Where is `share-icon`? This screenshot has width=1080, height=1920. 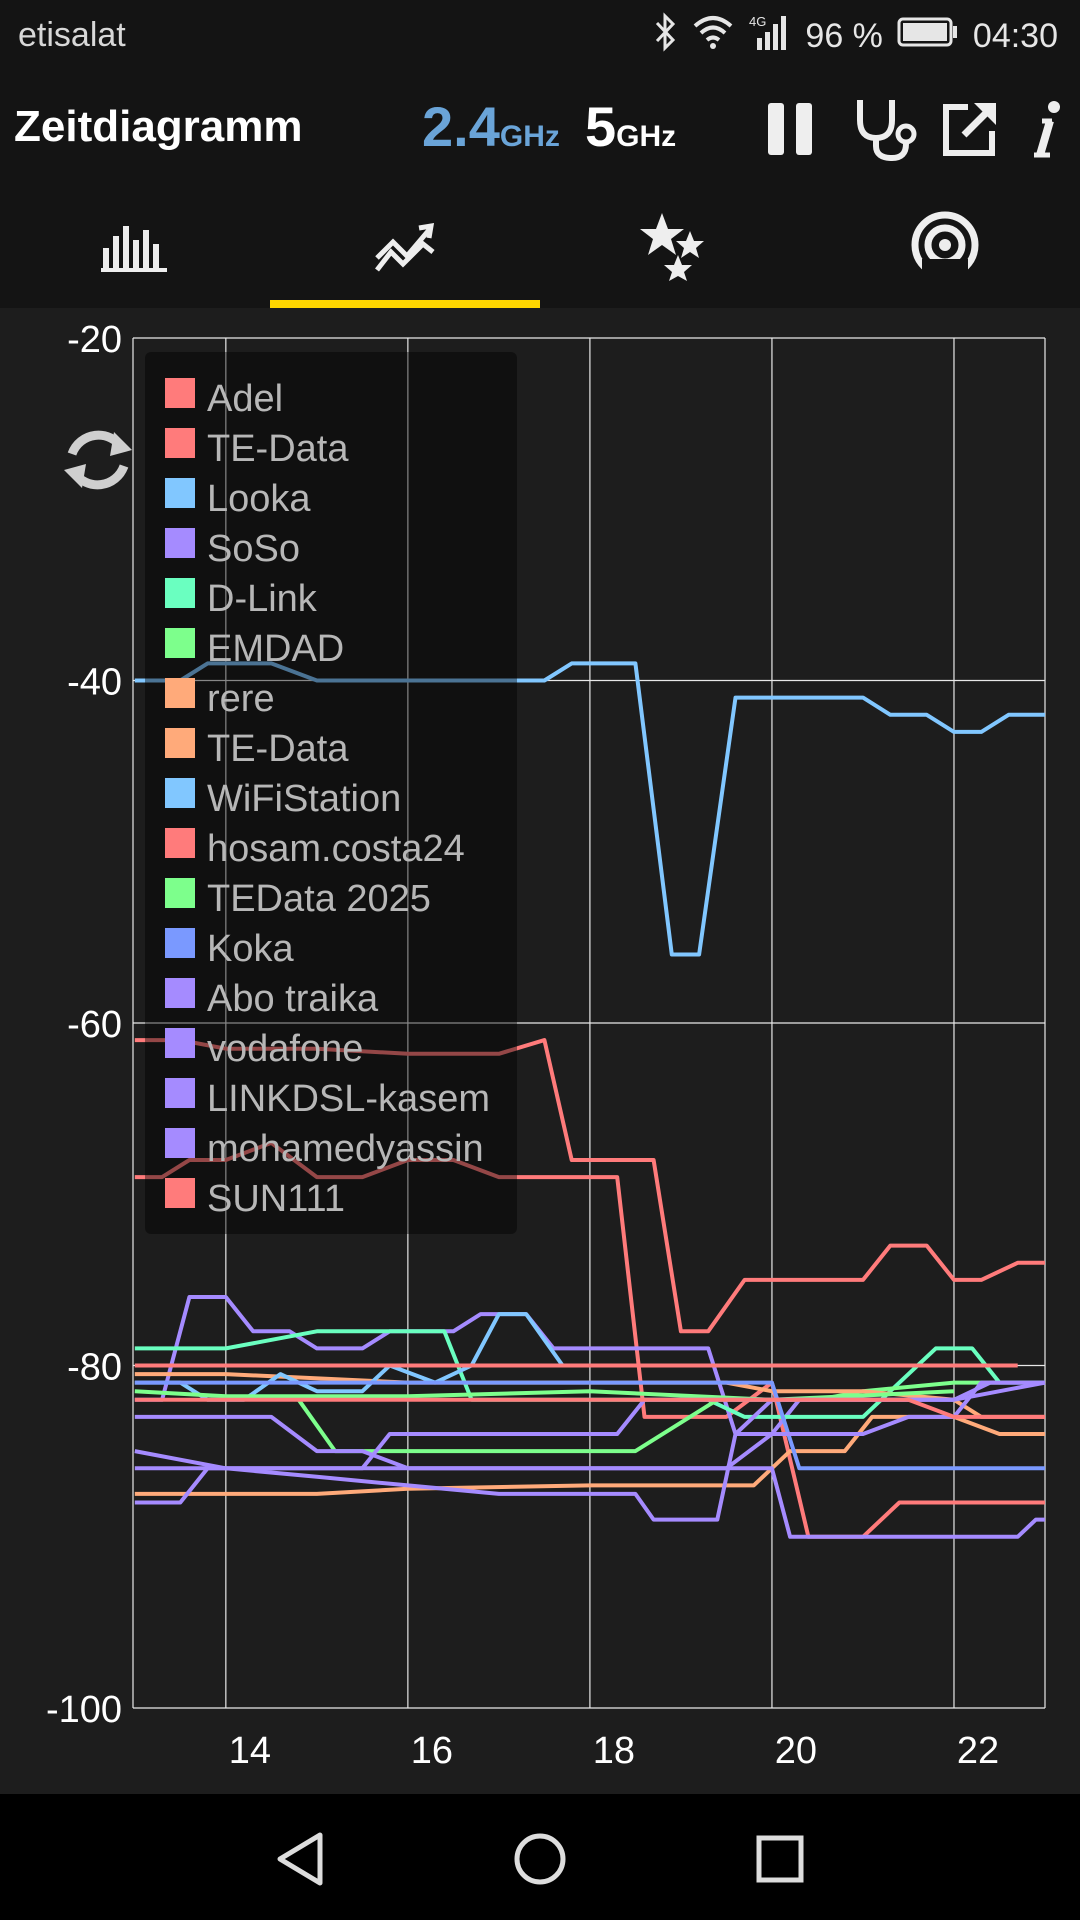 share-icon is located at coordinates (969, 129).